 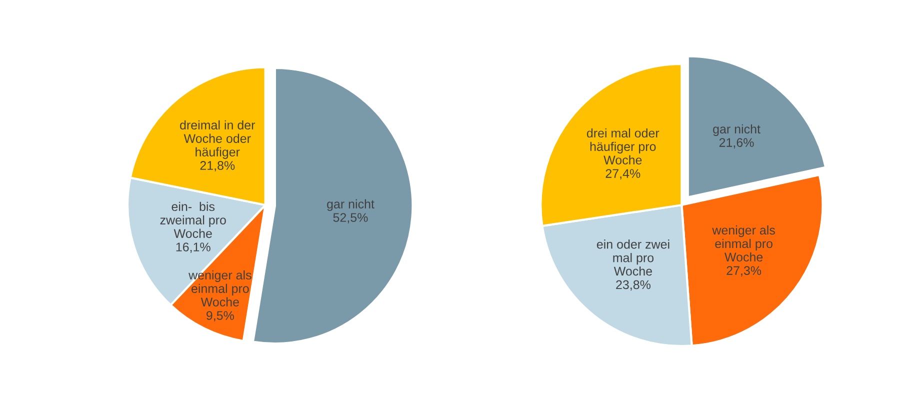 What do you see at coordinates (350, 218) in the screenshot?
I see `data-label: 52,5%` at bounding box center [350, 218].